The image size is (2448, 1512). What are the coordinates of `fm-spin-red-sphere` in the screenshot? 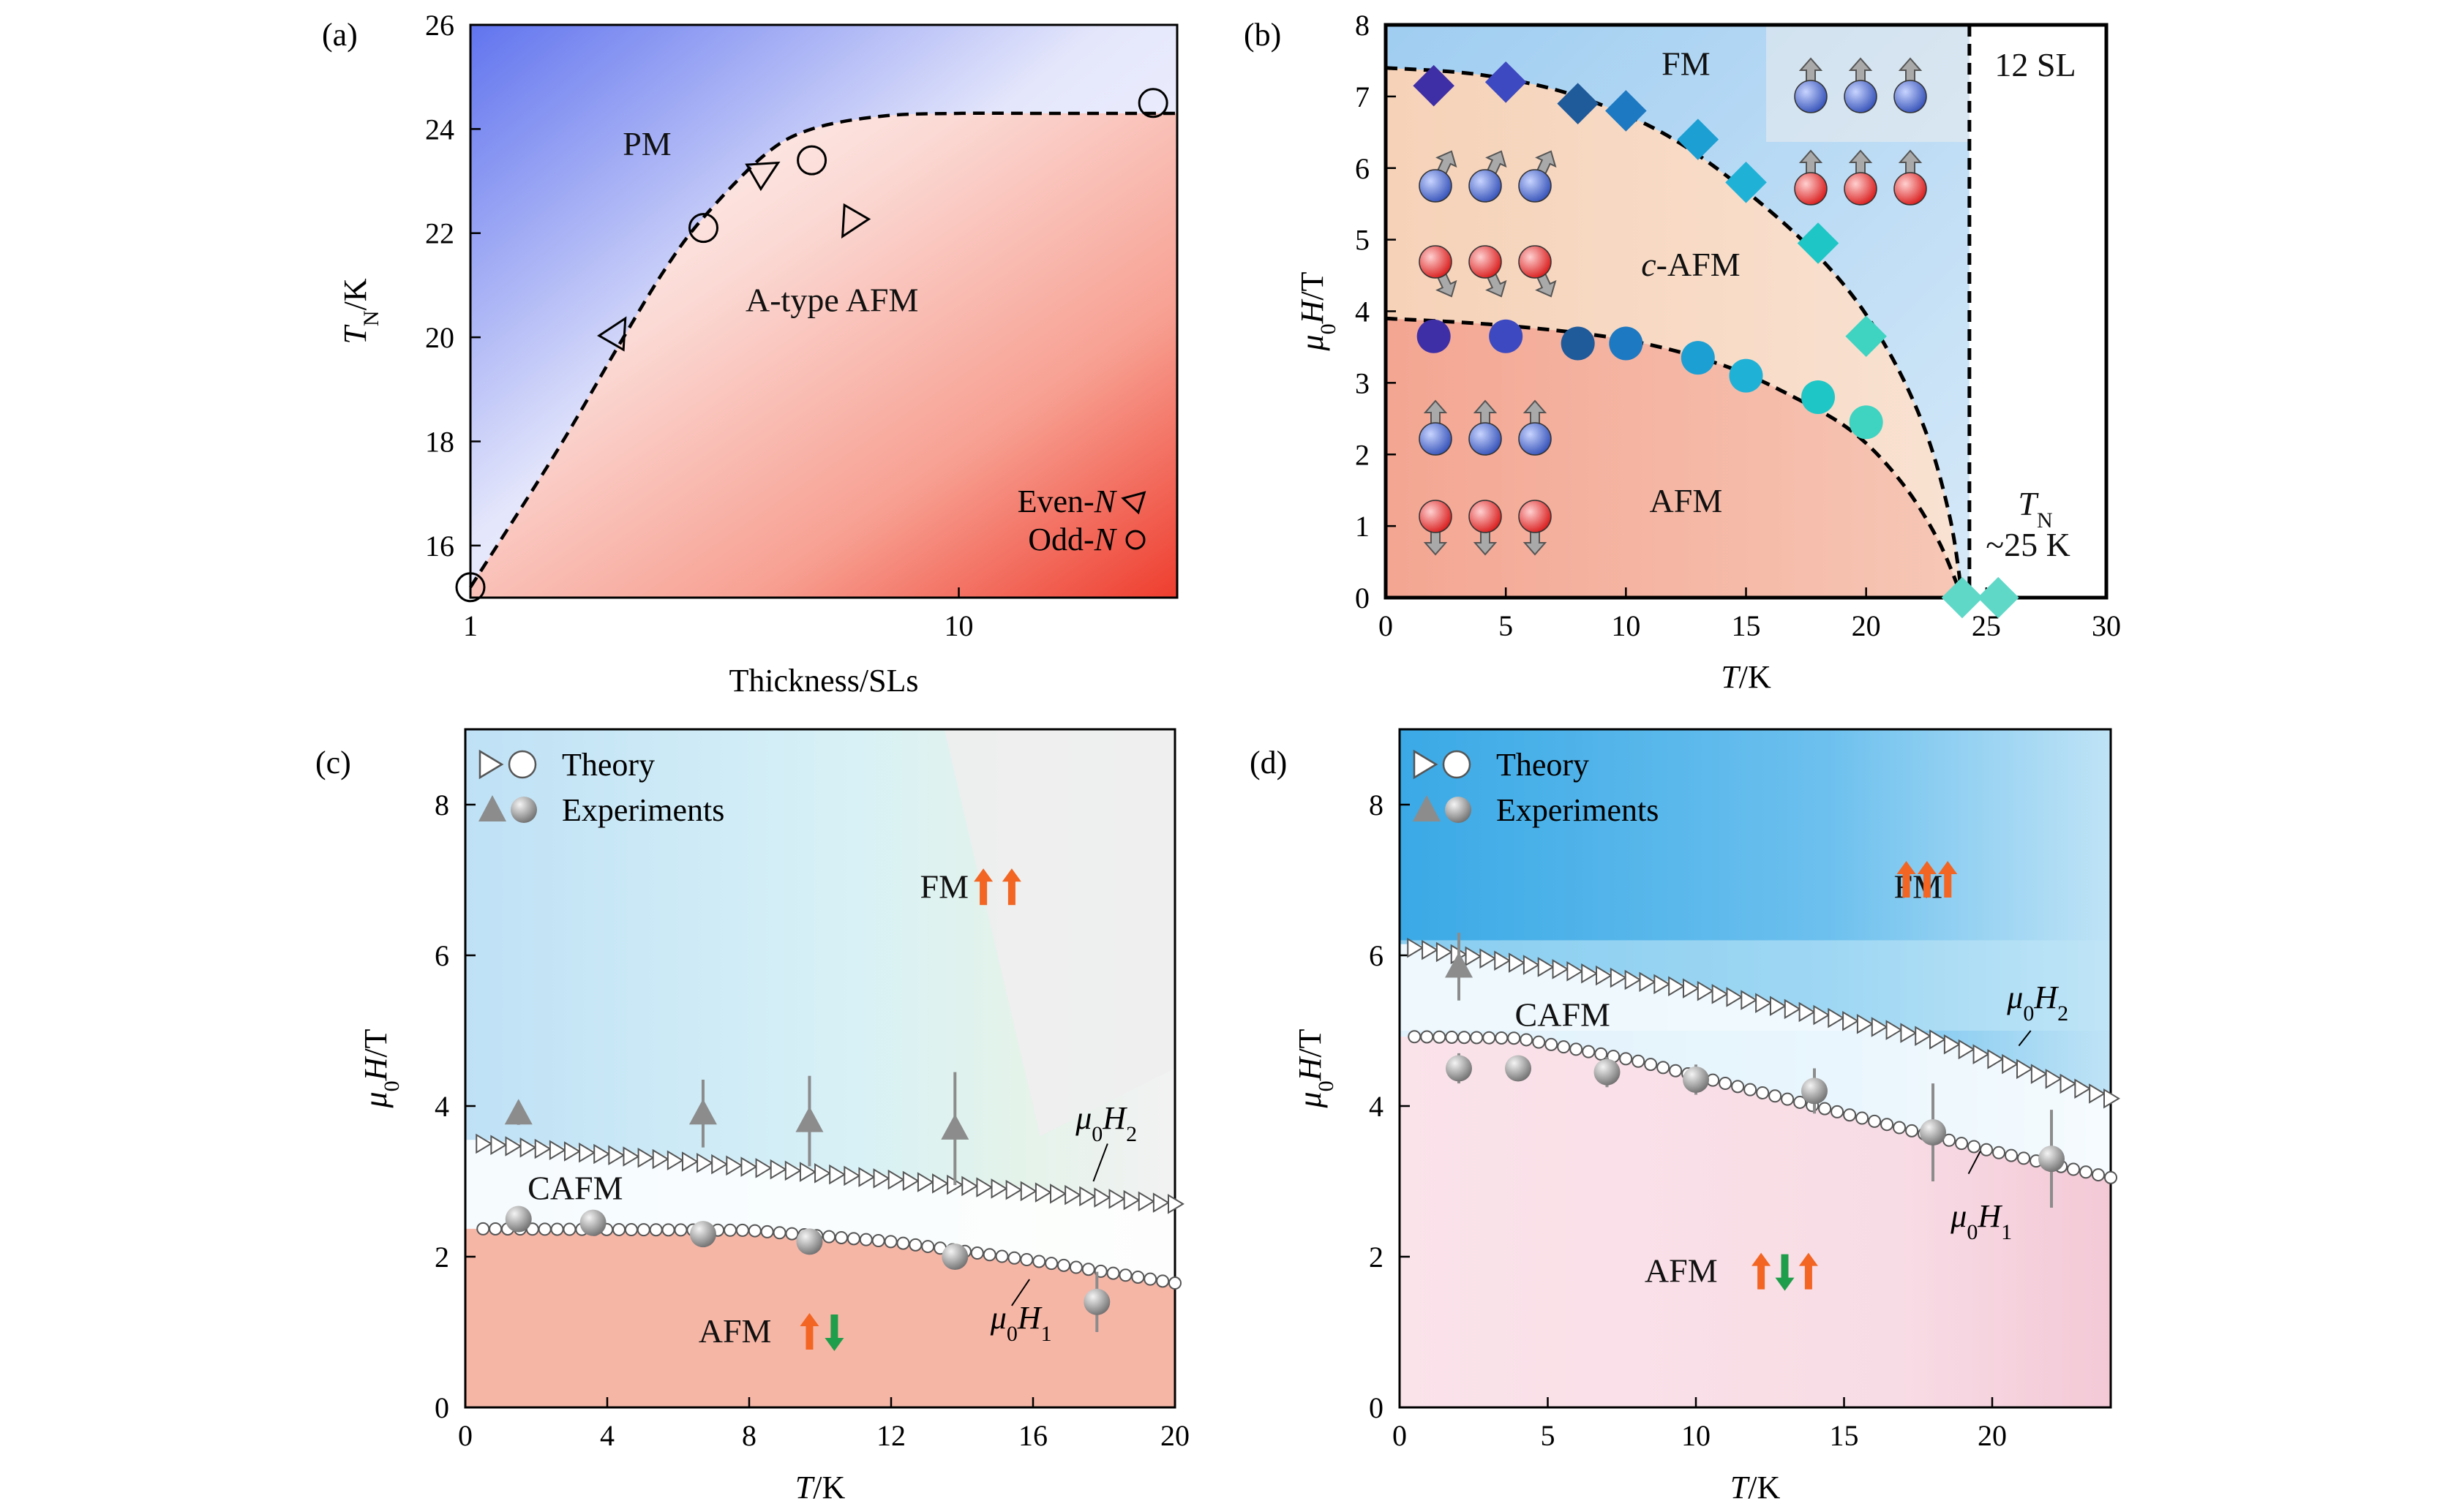 It's located at (1811, 189).